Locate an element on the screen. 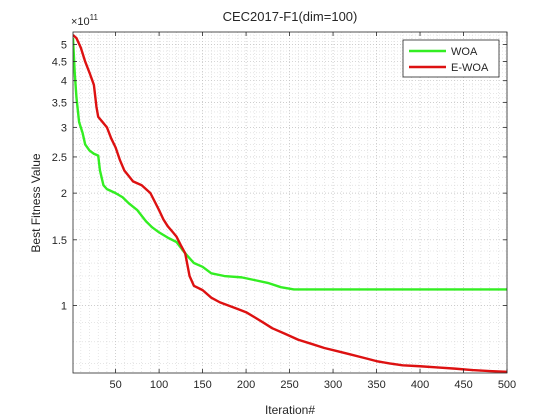 This screenshot has height=420, width=560. y-tick-label: 1.5 is located at coordinates (59, 241).